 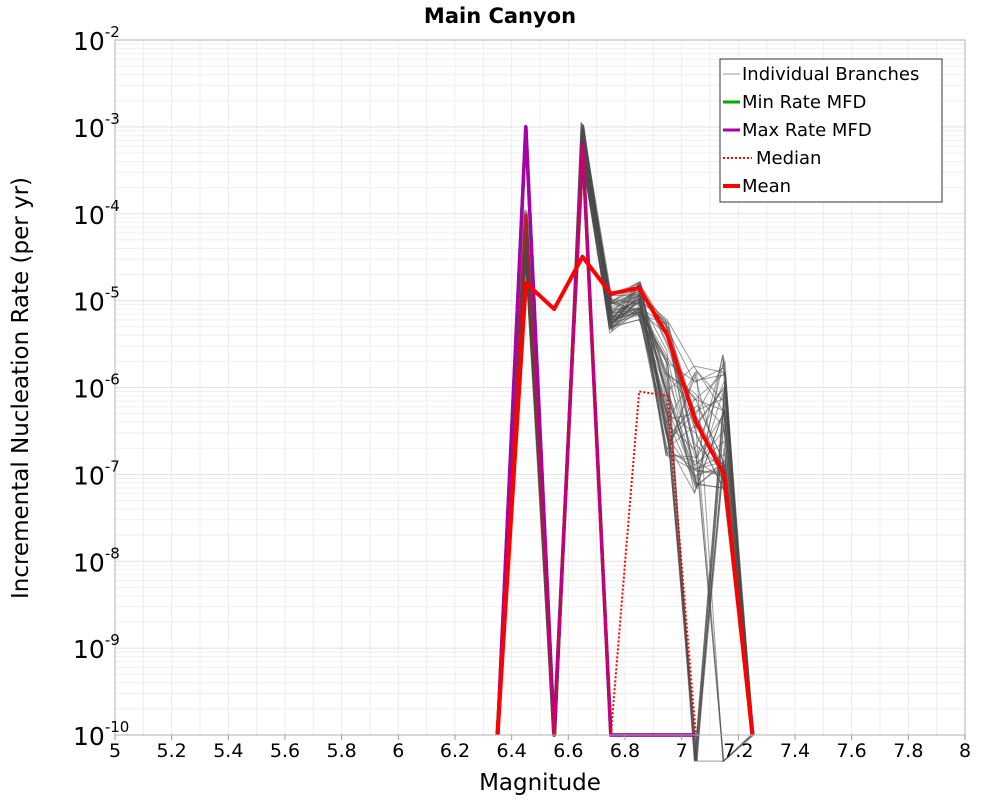 What do you see at coordinates (101, 734) in the screenshot?
I see `y-tick-label: 10⁻¹⁰` at bounding box center [101, 734].